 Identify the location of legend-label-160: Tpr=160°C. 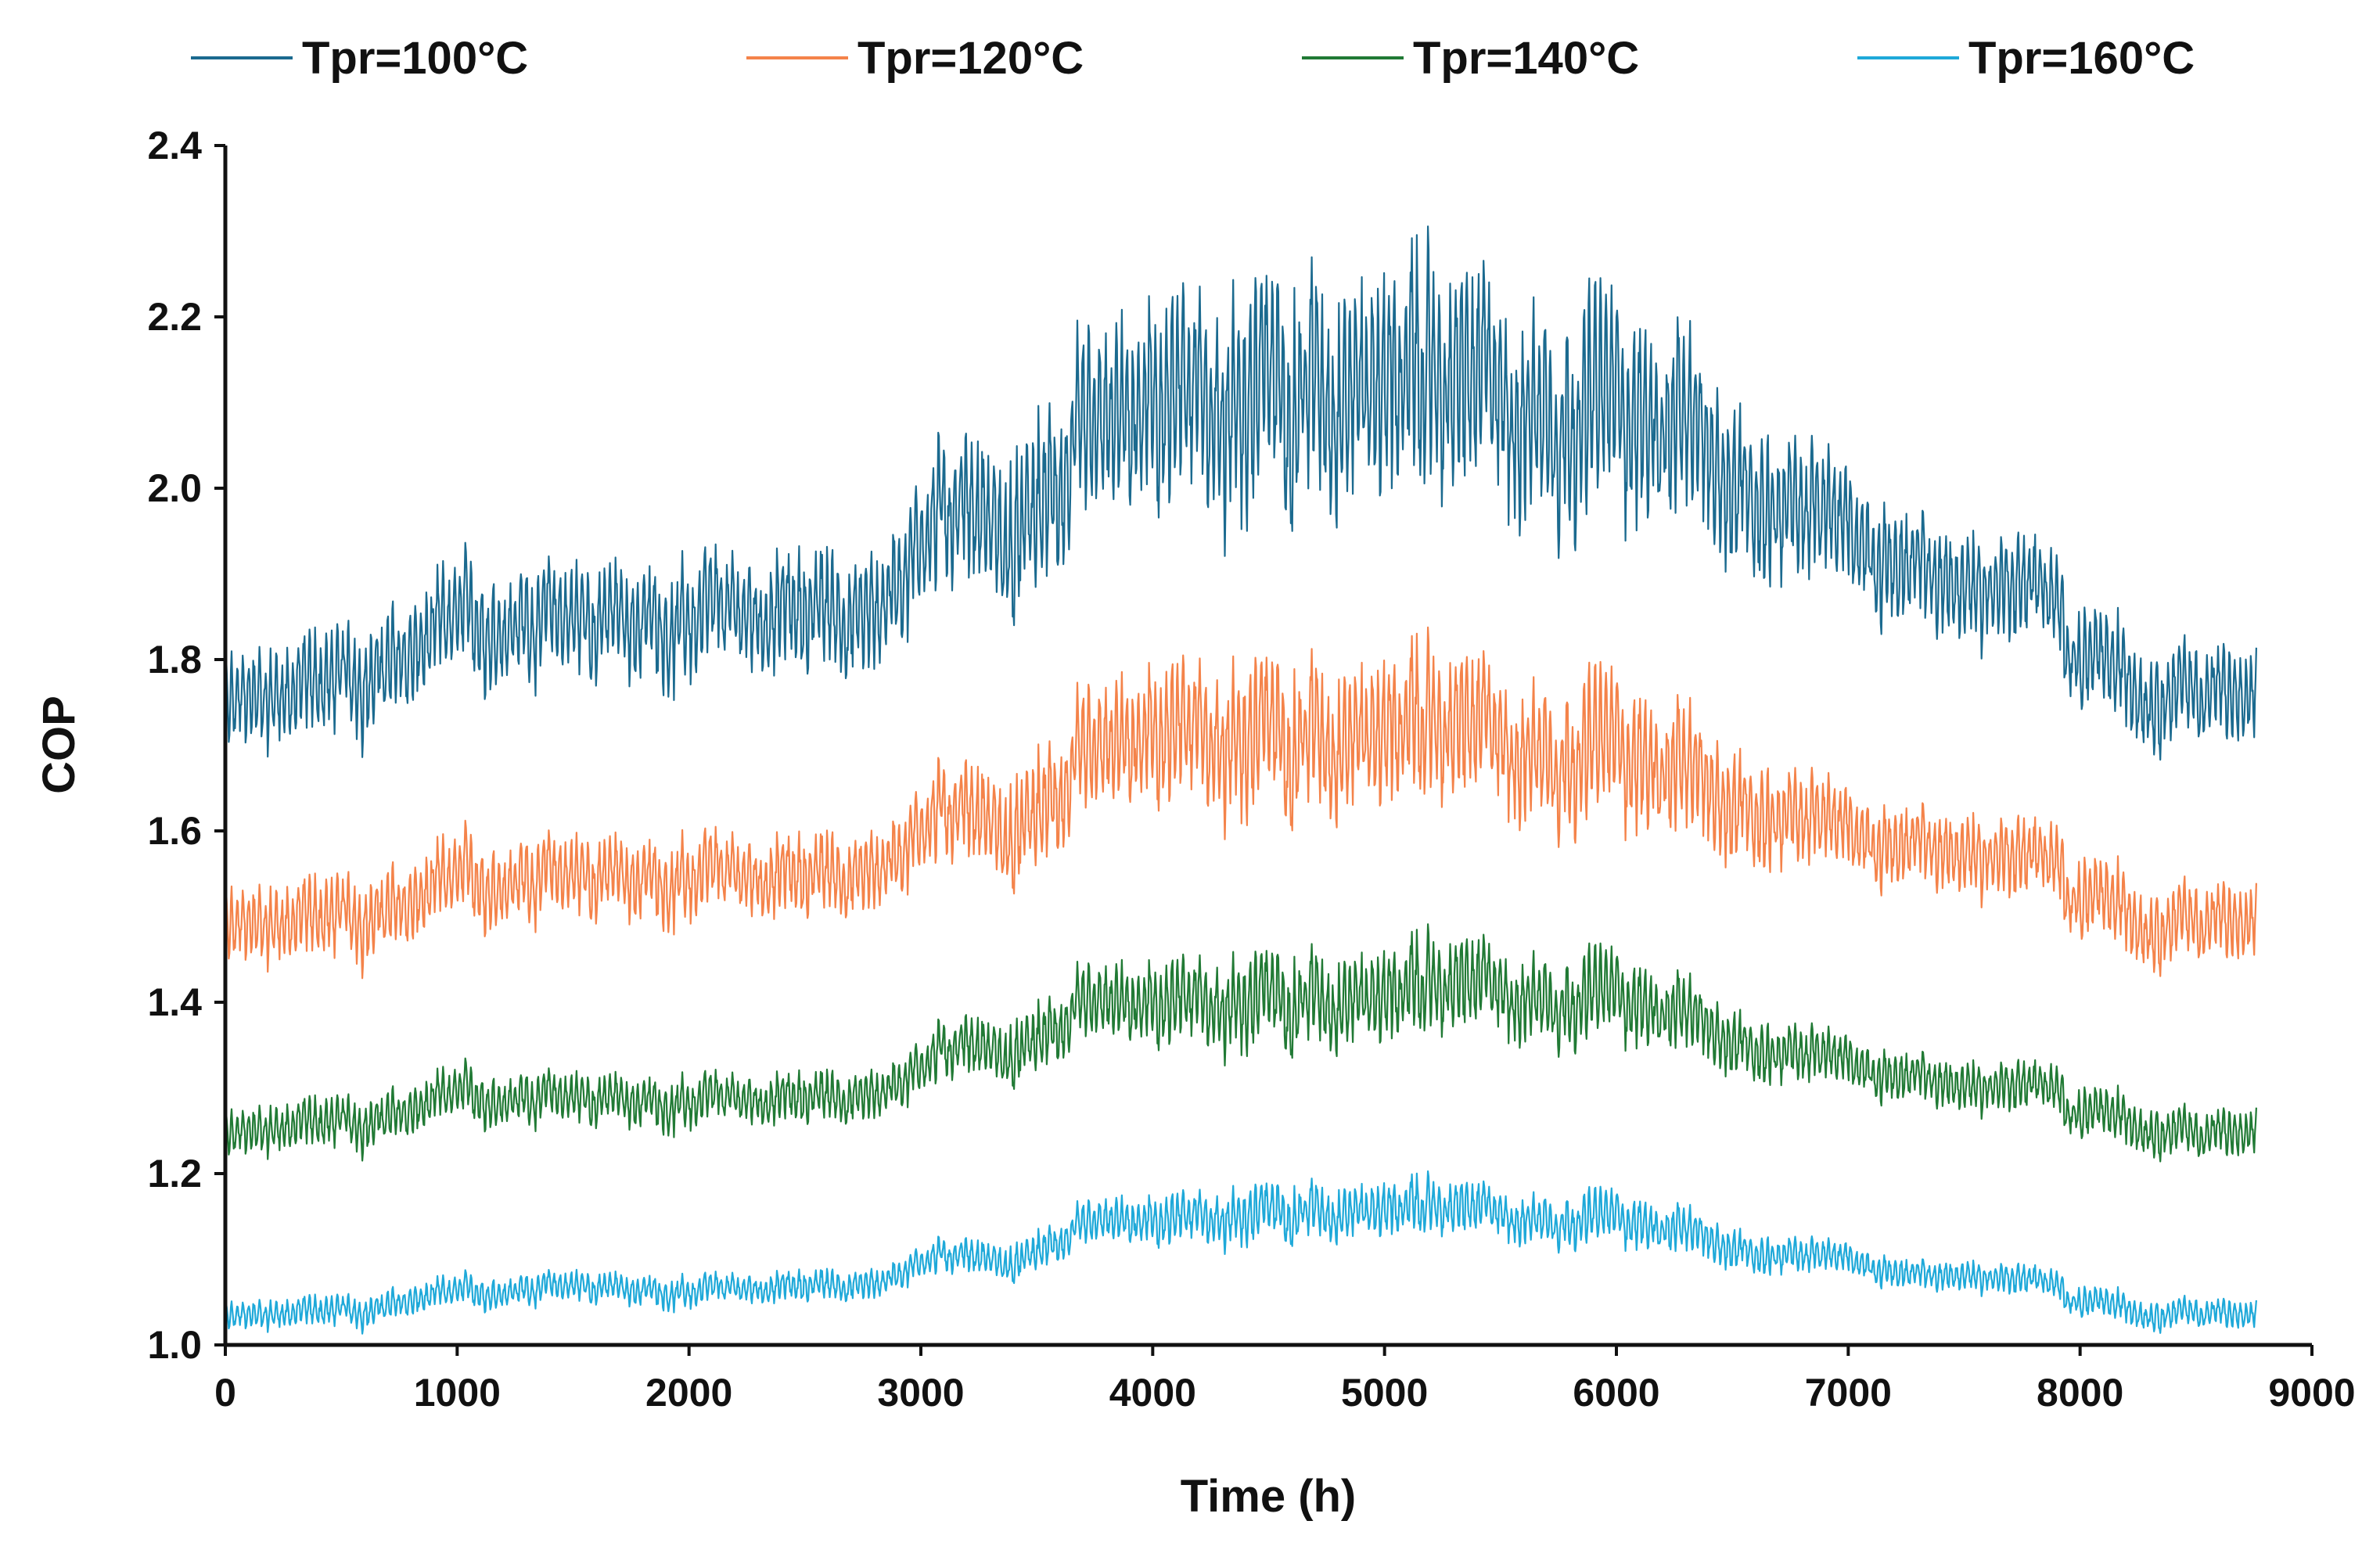
(2081, 58).